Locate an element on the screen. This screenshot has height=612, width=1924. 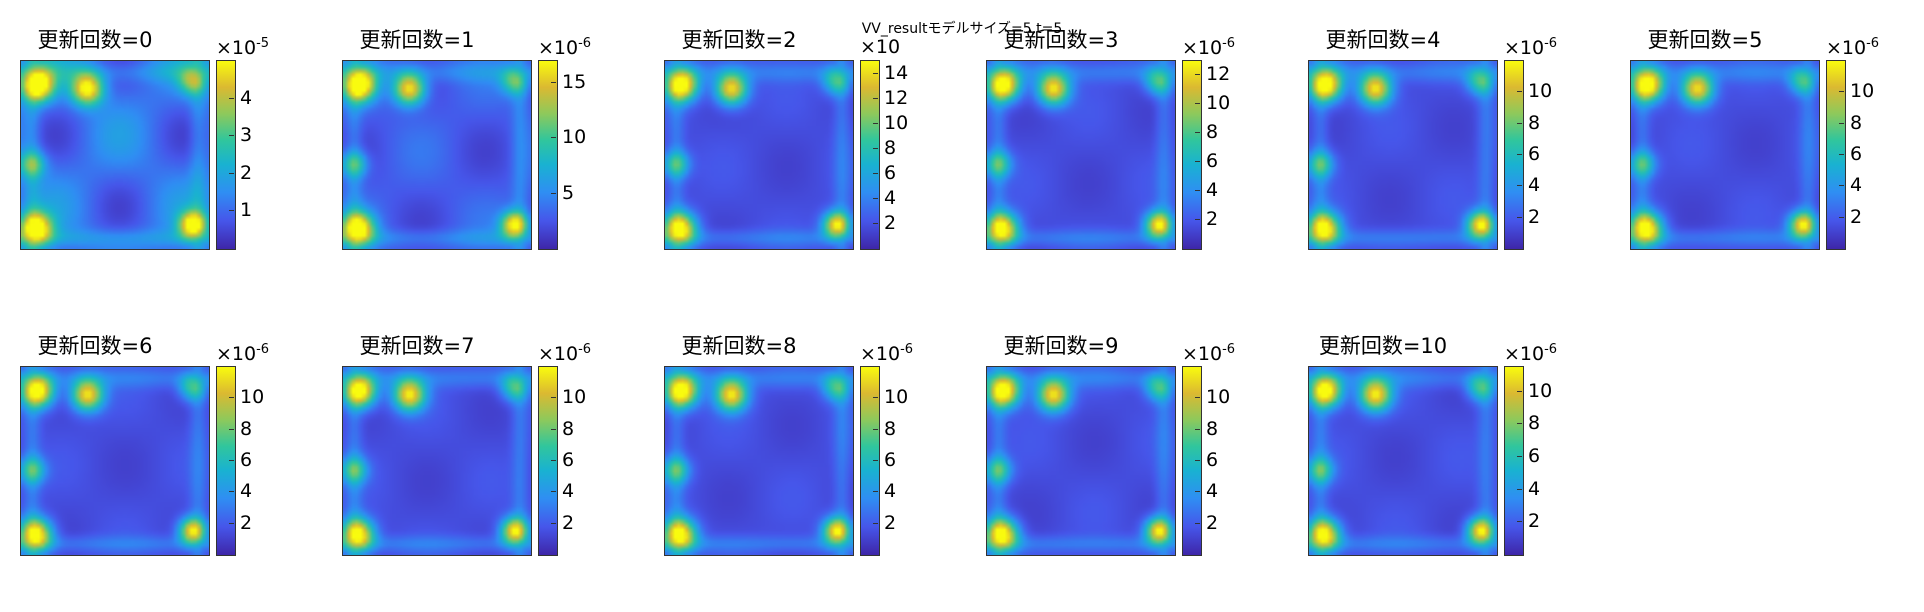
heatmap-panel: 更新回数=3 2 4 6 8 10 12 ×10⁻⁶ is located at coordinates (1116, 140).